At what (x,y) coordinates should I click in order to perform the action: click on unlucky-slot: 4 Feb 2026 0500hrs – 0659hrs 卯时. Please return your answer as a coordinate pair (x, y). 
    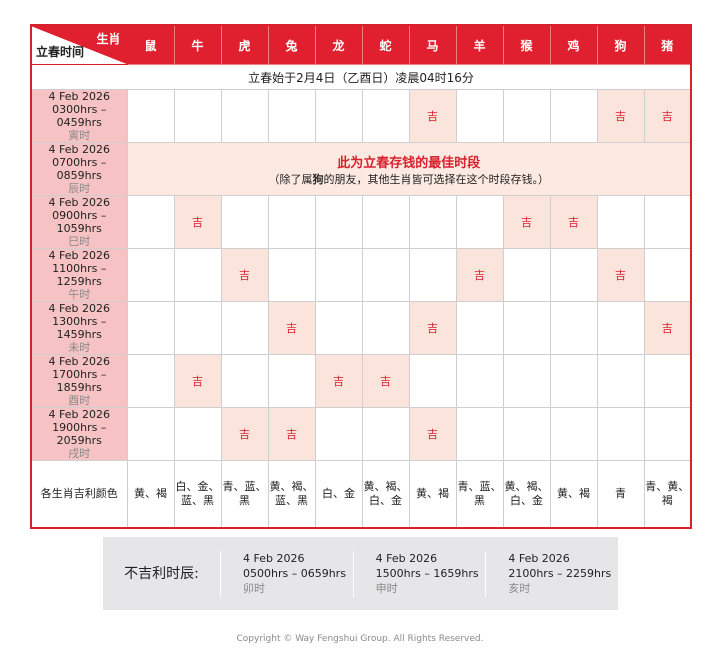
    Looking at the image, I should click on (287, 573).